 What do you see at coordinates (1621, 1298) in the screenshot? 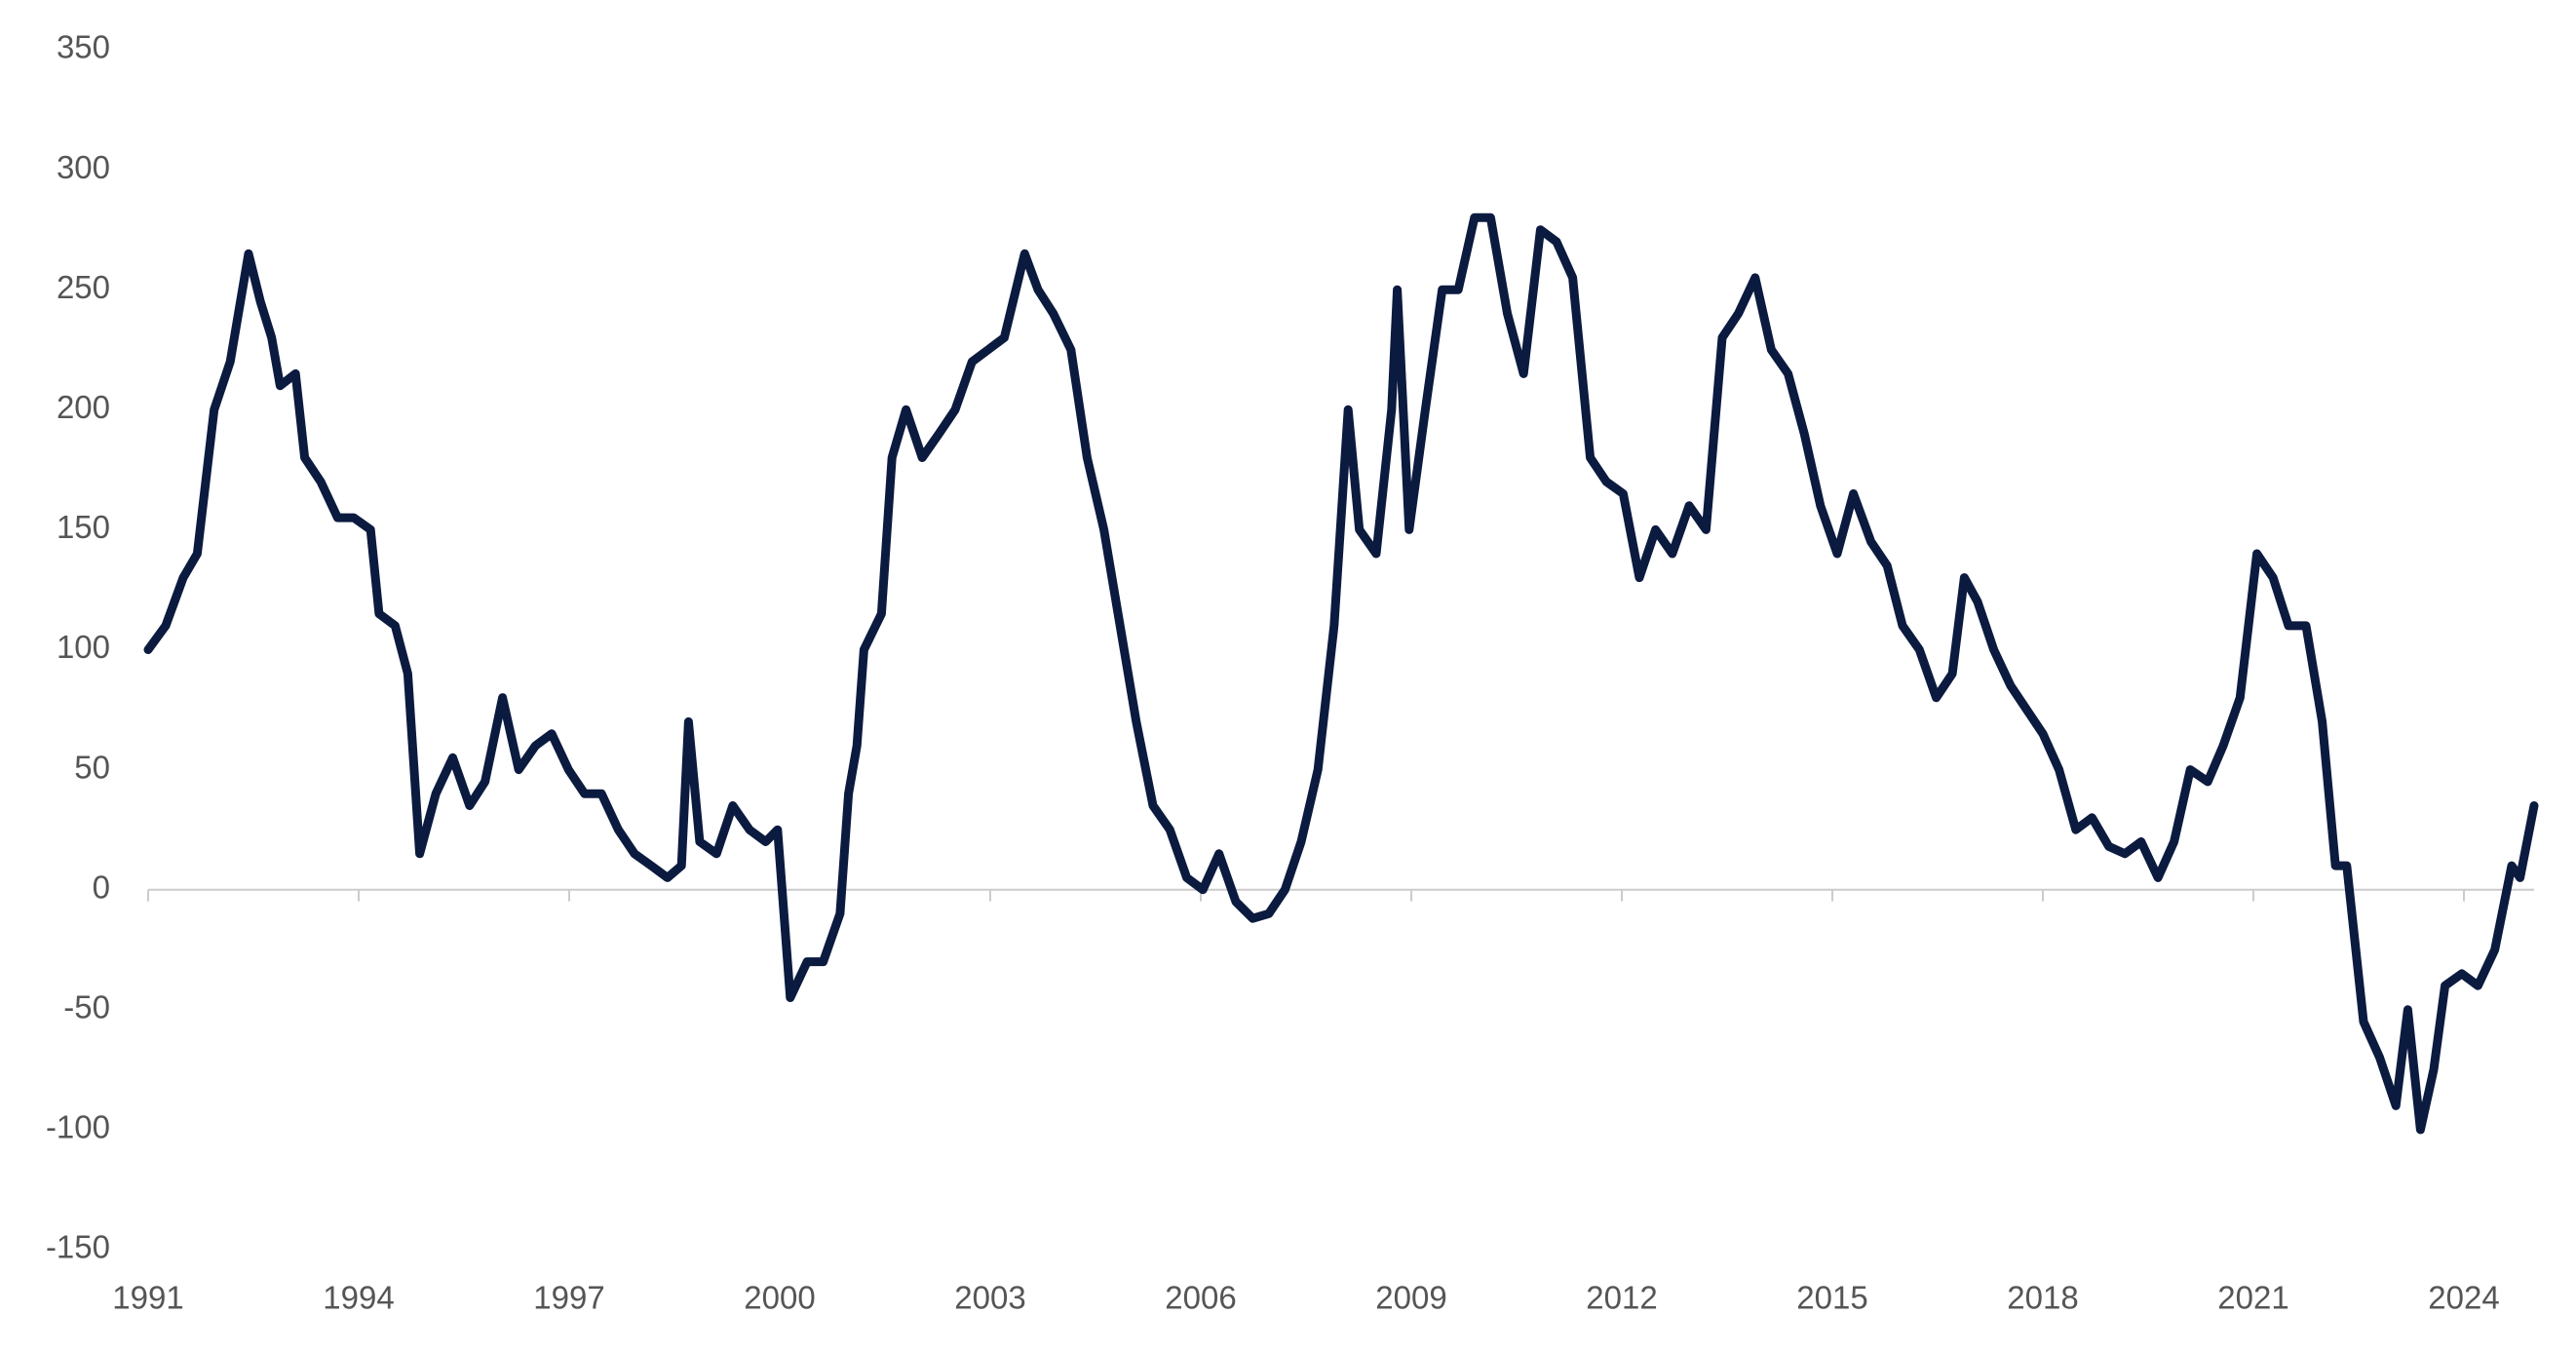
I see `x-tick-label: 2012` at bounding box center [1621, 1298].